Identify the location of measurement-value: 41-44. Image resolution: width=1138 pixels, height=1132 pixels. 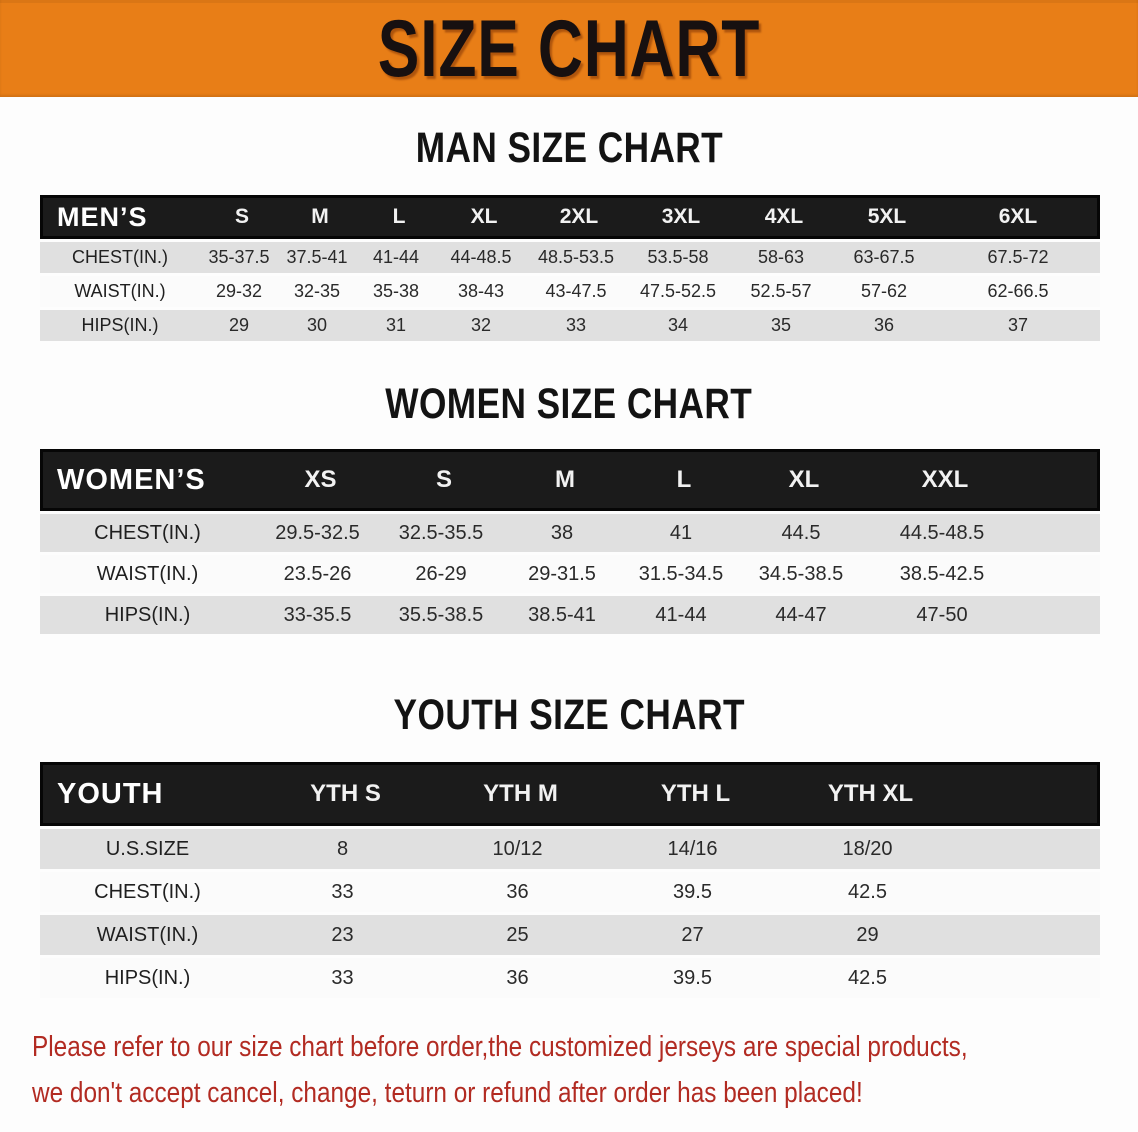
(396, 257).